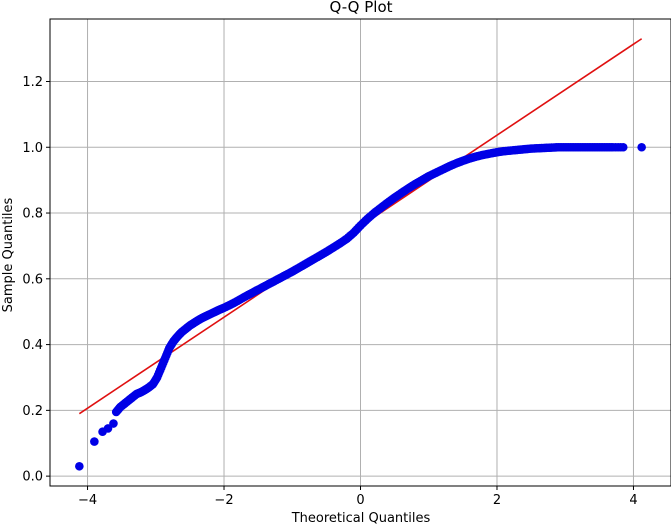 This screenshot has height=525, width=671. Describe the element at coordinates (32, 345) in the screenshot. I see `y-tick-label: 0.4` at that location.